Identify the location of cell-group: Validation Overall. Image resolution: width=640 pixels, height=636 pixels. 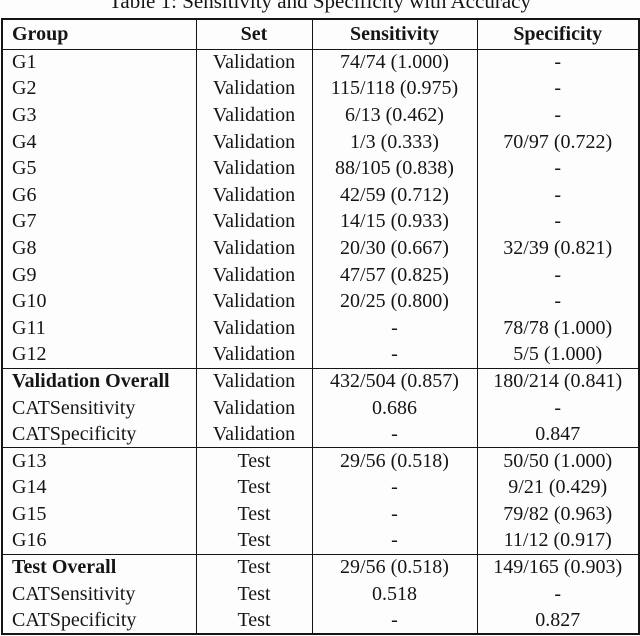
(99, 381).